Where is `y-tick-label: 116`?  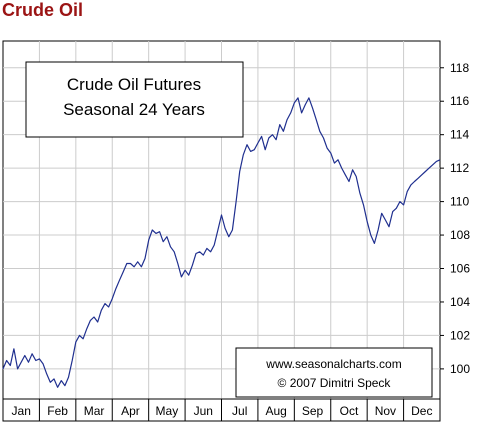
y-tick-label: 116 is located at coordinates (459, 101).